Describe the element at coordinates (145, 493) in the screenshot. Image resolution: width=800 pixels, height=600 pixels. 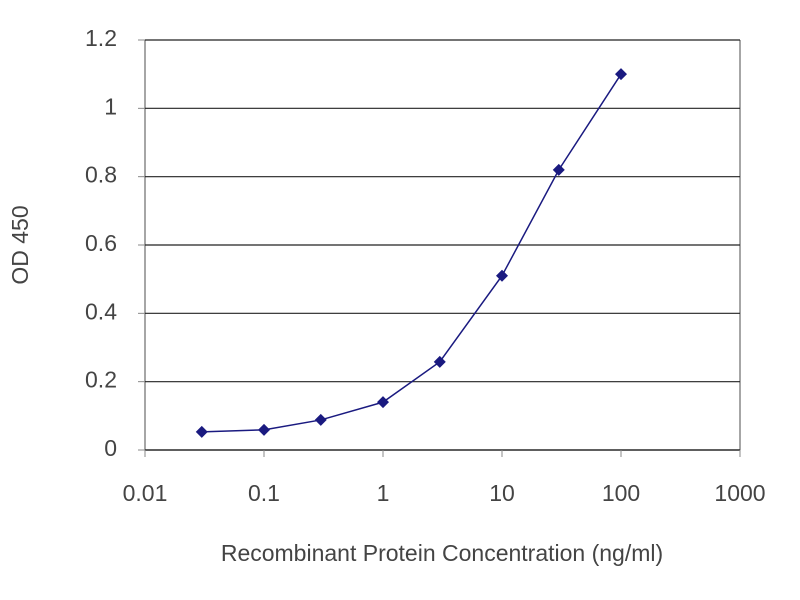
I see `x-tick-label: 0.01` at that location.